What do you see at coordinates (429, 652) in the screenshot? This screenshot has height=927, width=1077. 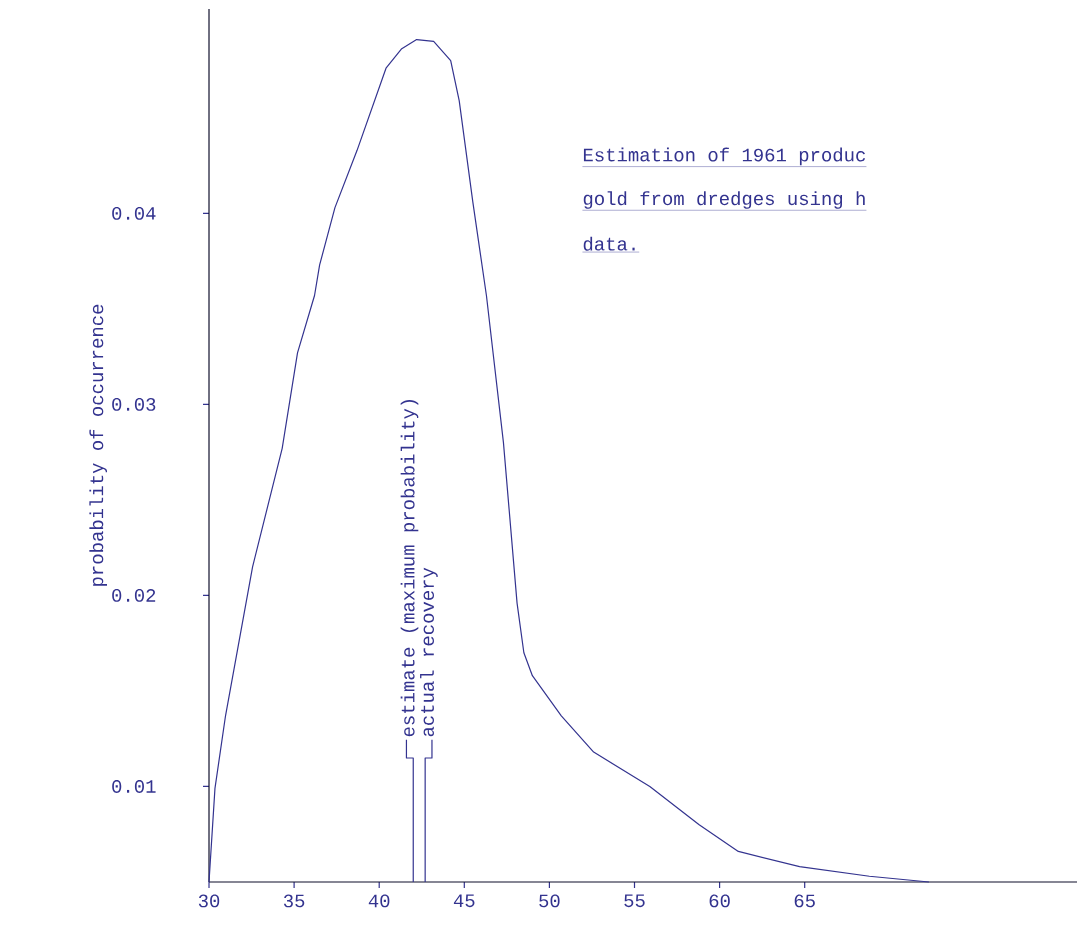 I see `ref-line-label: actual recovery` at bounding box center [429, 652].